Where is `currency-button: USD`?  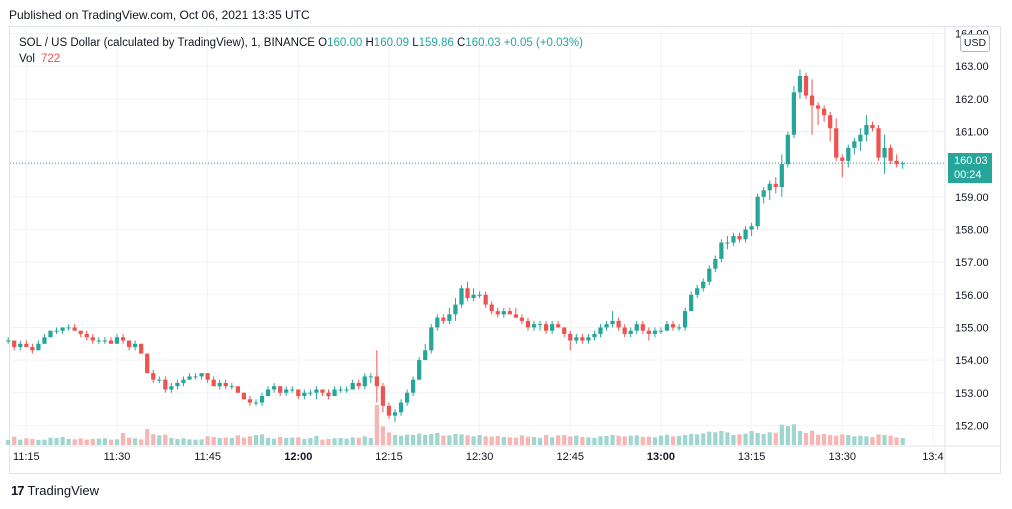
currency-button: USD is located at coordinates (975, 43).